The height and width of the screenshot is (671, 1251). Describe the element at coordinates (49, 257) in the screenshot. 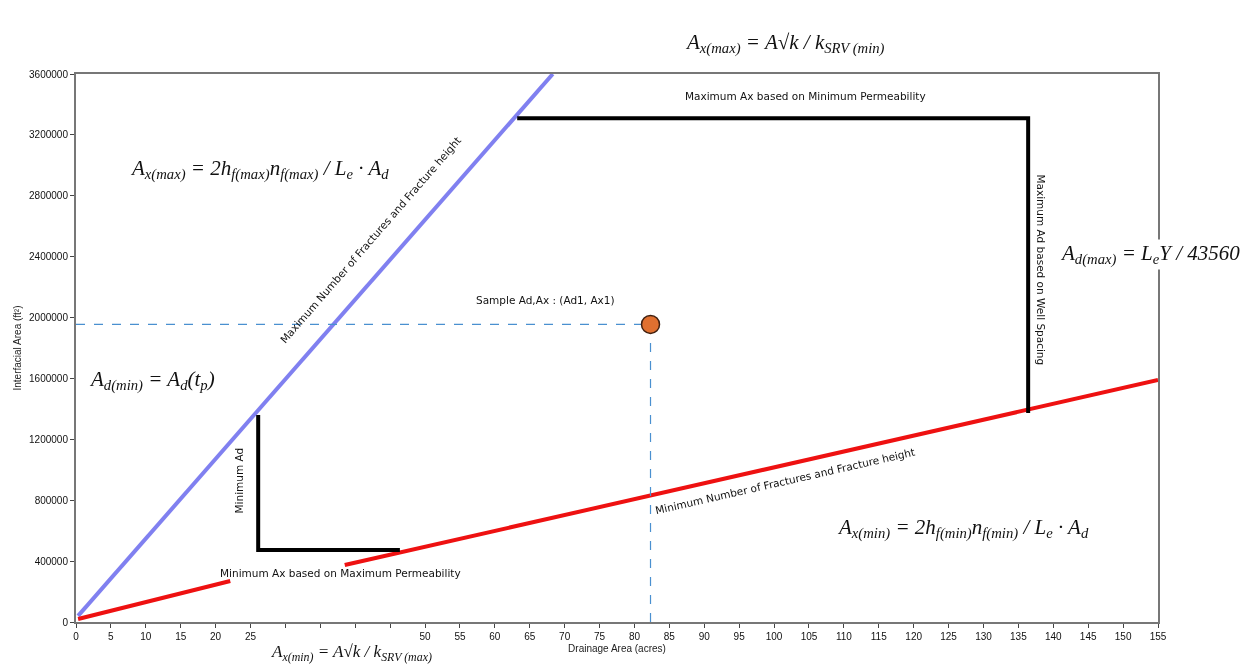

I see `y-tick-label: 2400000` at that location.